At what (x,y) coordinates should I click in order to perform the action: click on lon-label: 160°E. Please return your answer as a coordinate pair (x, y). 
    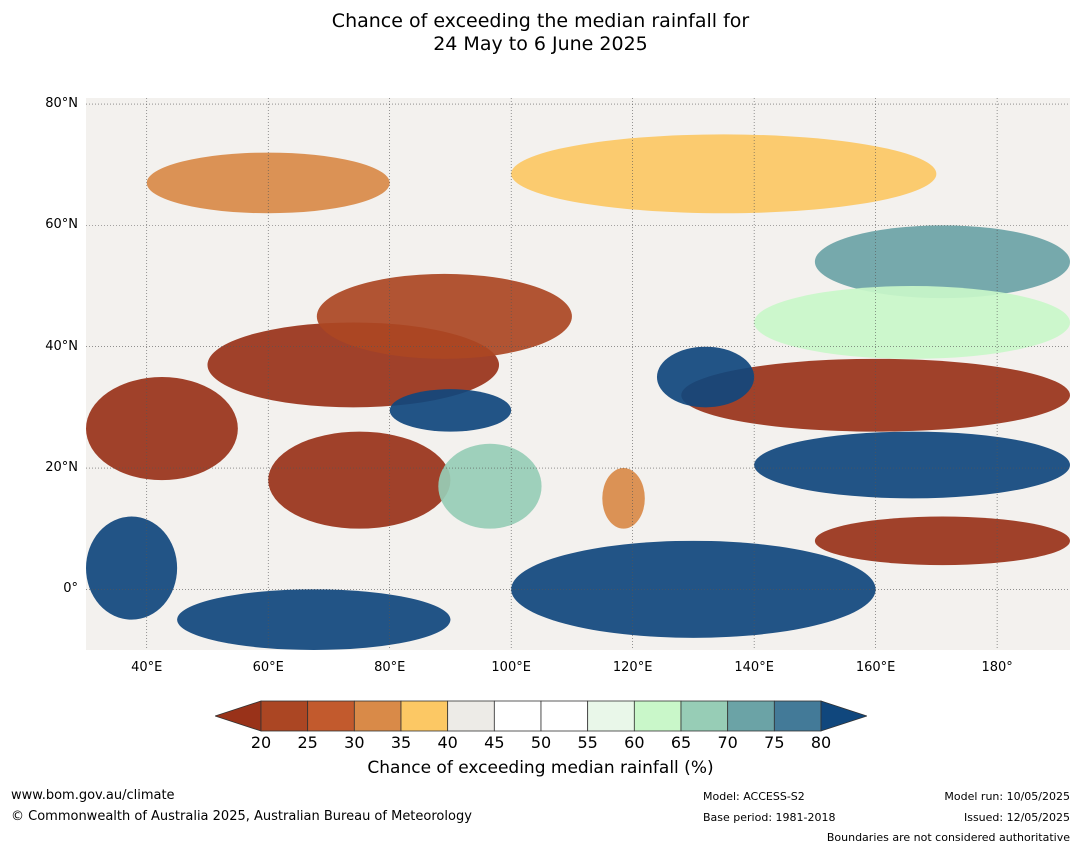
    Looking at the image, I should click on (875, 667).